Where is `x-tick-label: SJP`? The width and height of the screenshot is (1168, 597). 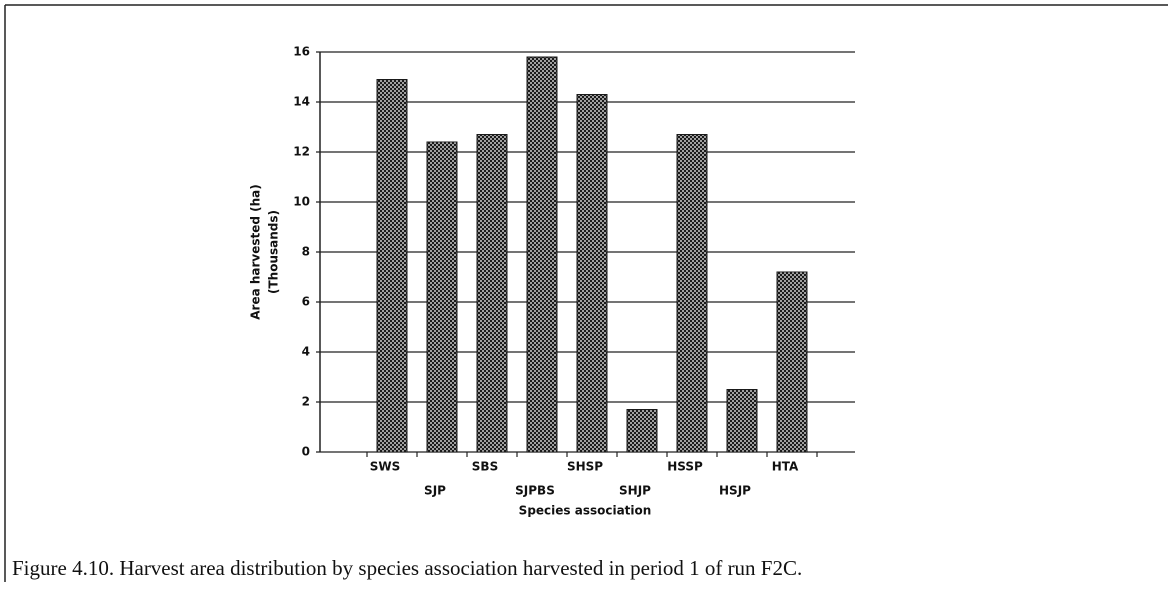
x-tick-label: SJP is located at coordinates (435, 491).